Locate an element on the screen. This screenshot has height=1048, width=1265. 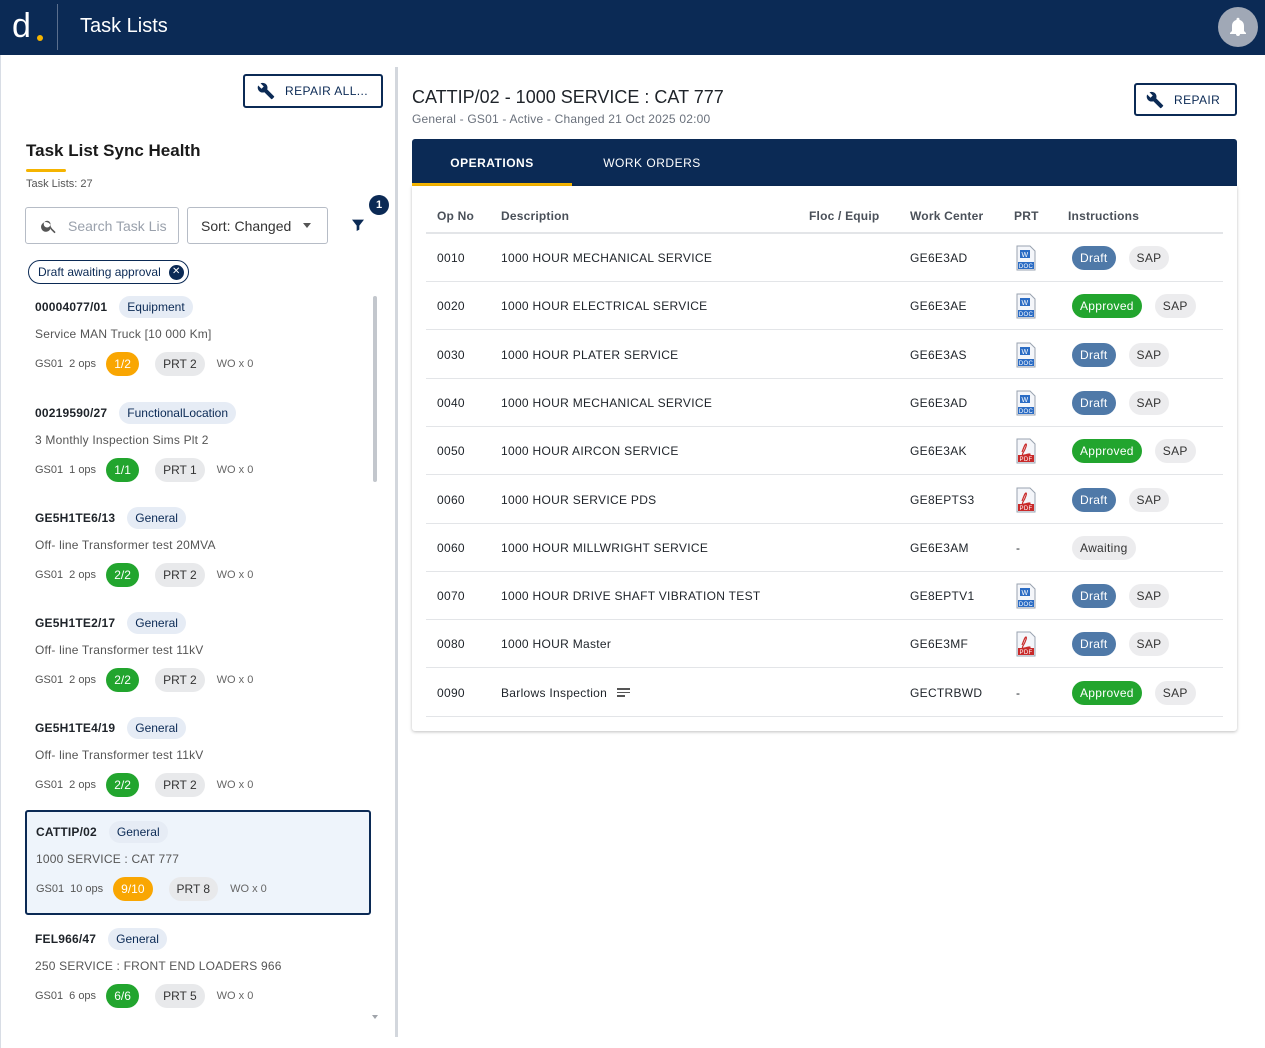
approval-ratio-badge: 9/10 is located at coordinates (133, 889).